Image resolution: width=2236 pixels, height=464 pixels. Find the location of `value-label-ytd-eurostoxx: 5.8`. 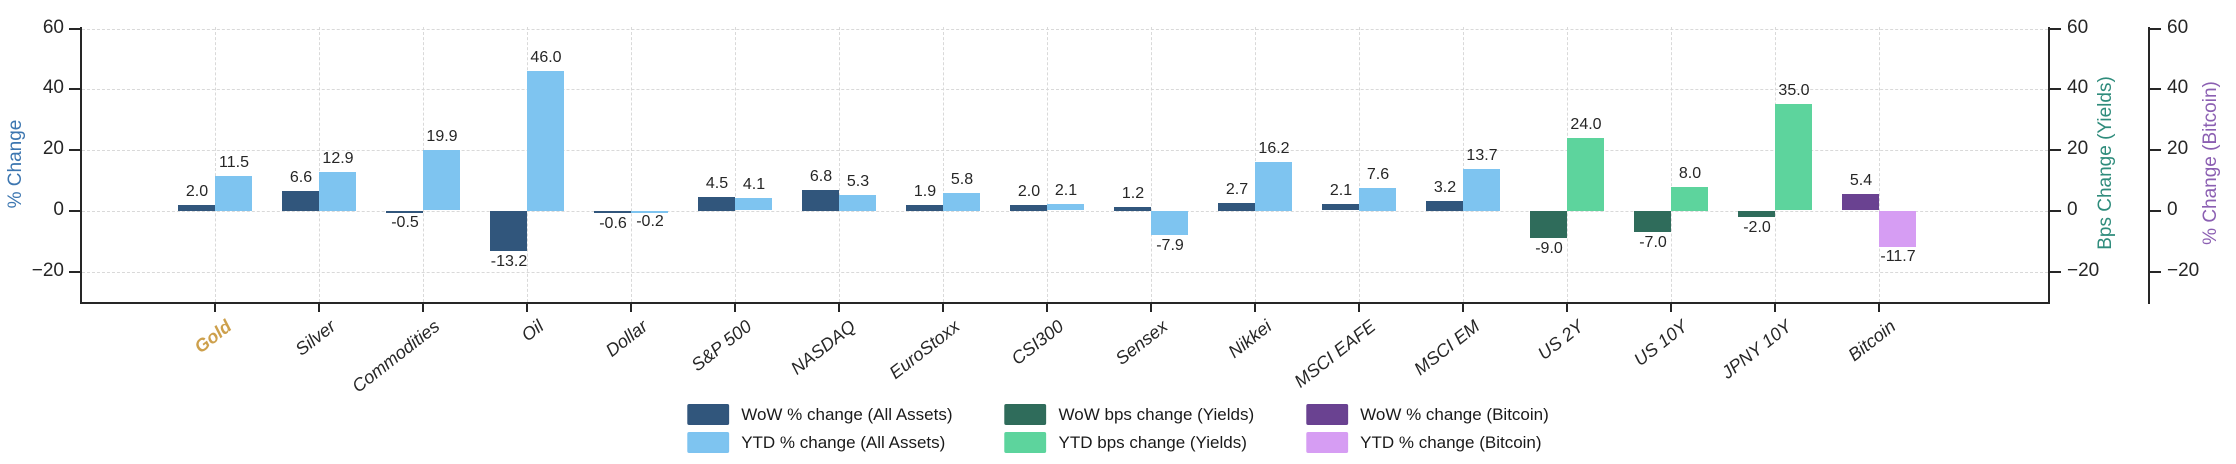

value-label-ytd-eurostoxx: 5.8 is located at coordinates (962, 179).